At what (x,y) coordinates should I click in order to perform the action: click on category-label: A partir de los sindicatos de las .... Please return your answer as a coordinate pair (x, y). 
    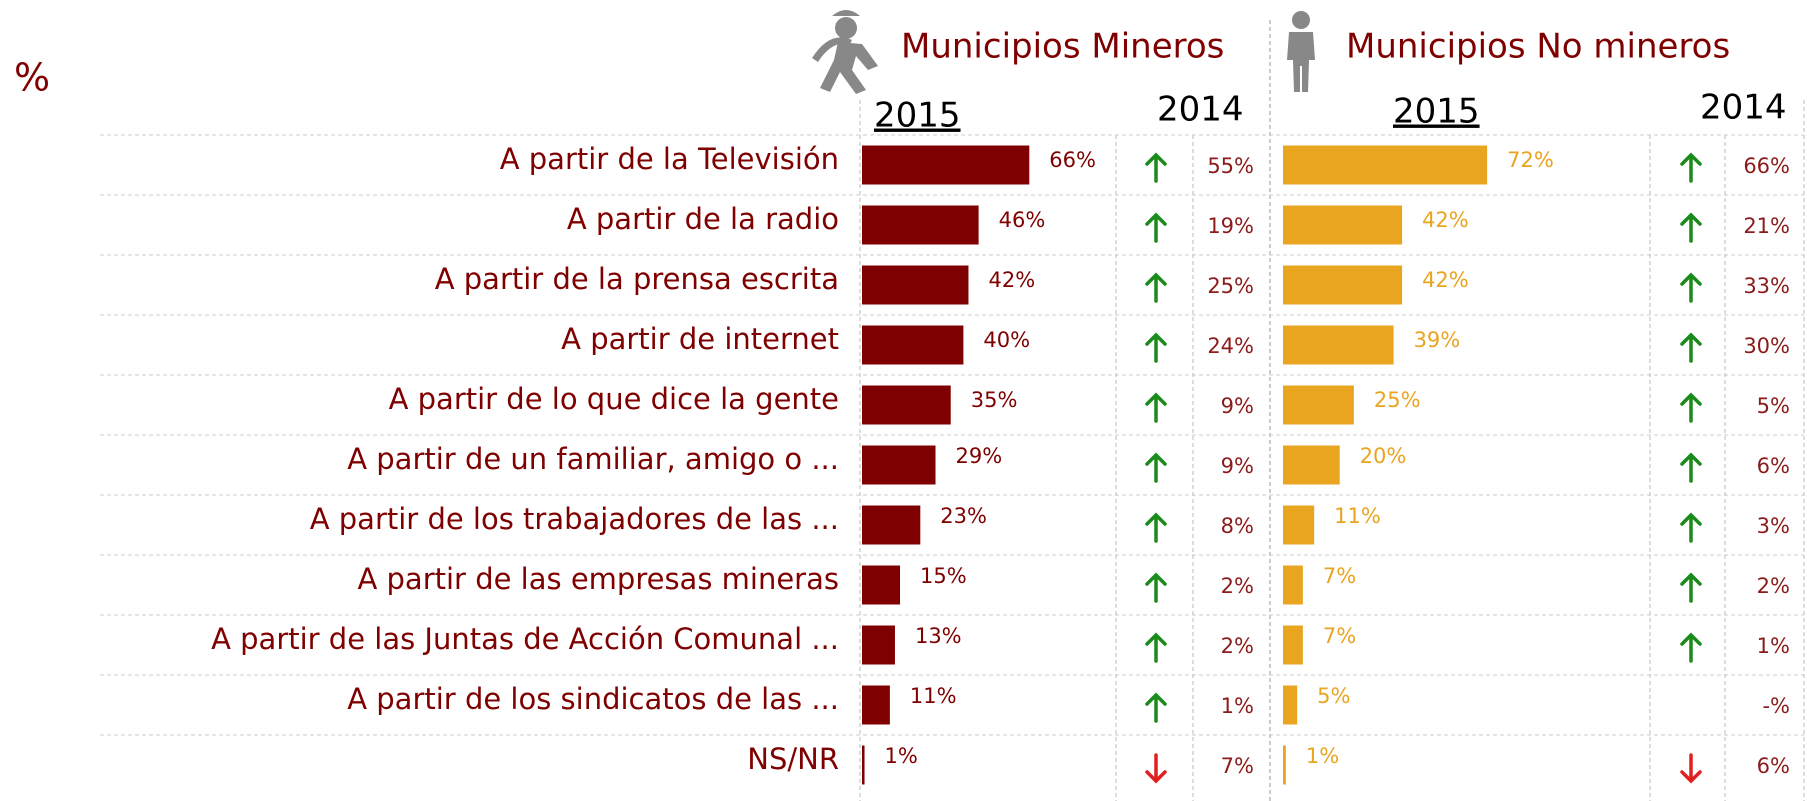
    Looking at the image, I should click on (593, 699).